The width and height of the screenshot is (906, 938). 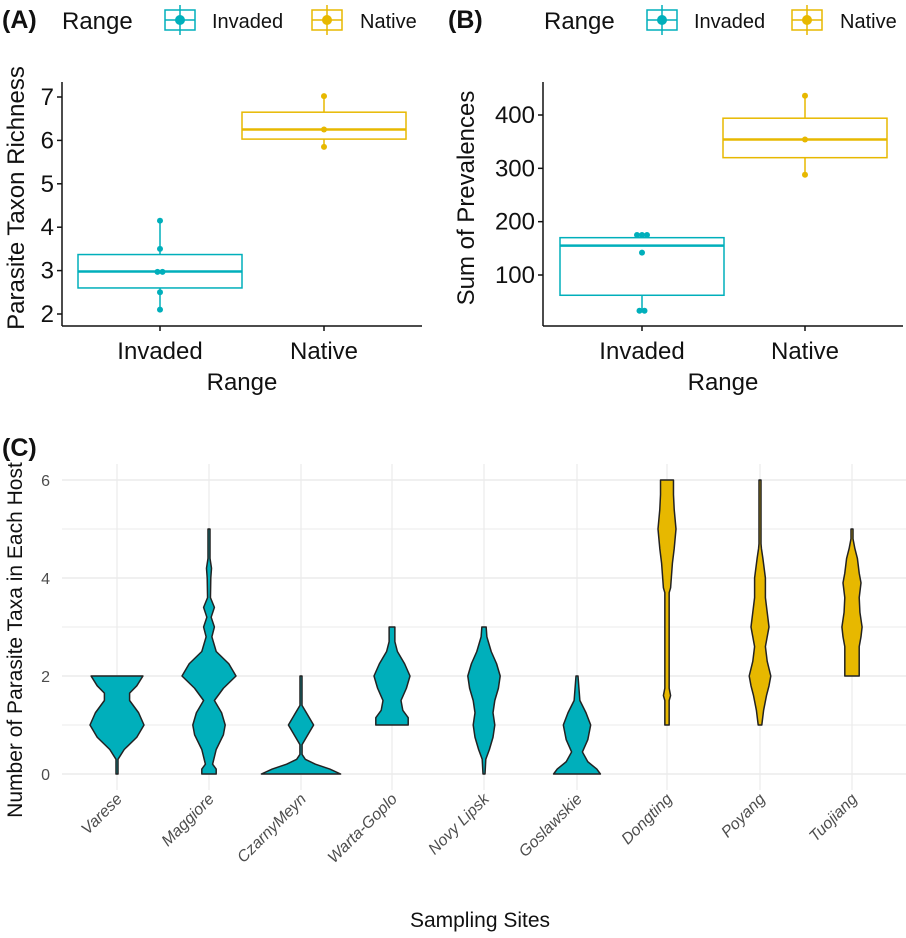 What do you see at coordinates (15, 640) in the screenshot?
I see `panel-c-ylabel: Number of Parasite Taxa in Each Host` at bounding box center [15, 640].